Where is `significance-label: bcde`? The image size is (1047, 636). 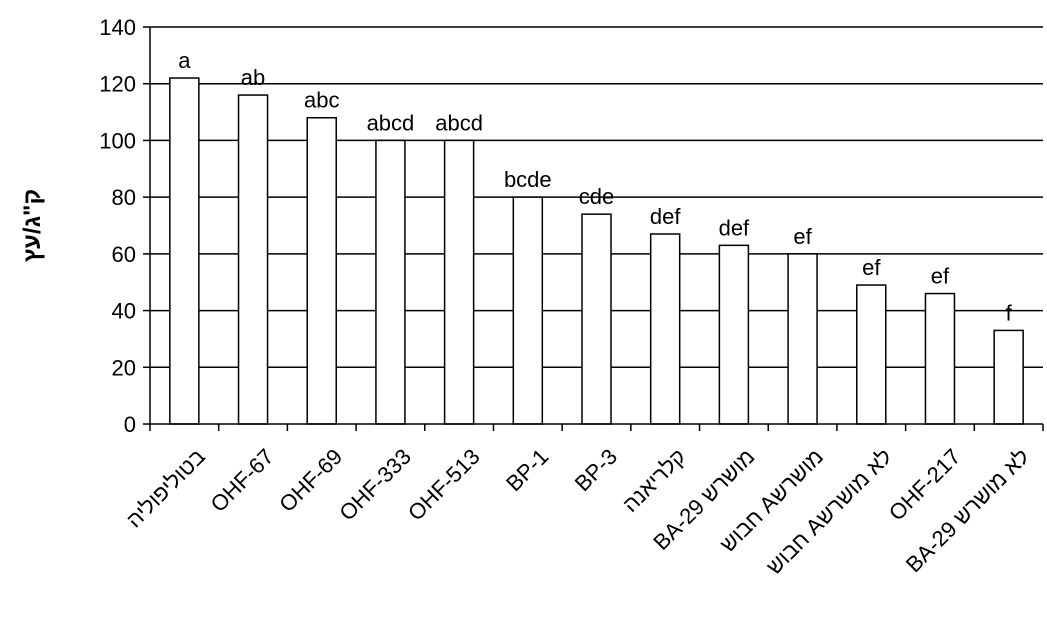
significance-label: bcde is located at coordinates (528, 179).